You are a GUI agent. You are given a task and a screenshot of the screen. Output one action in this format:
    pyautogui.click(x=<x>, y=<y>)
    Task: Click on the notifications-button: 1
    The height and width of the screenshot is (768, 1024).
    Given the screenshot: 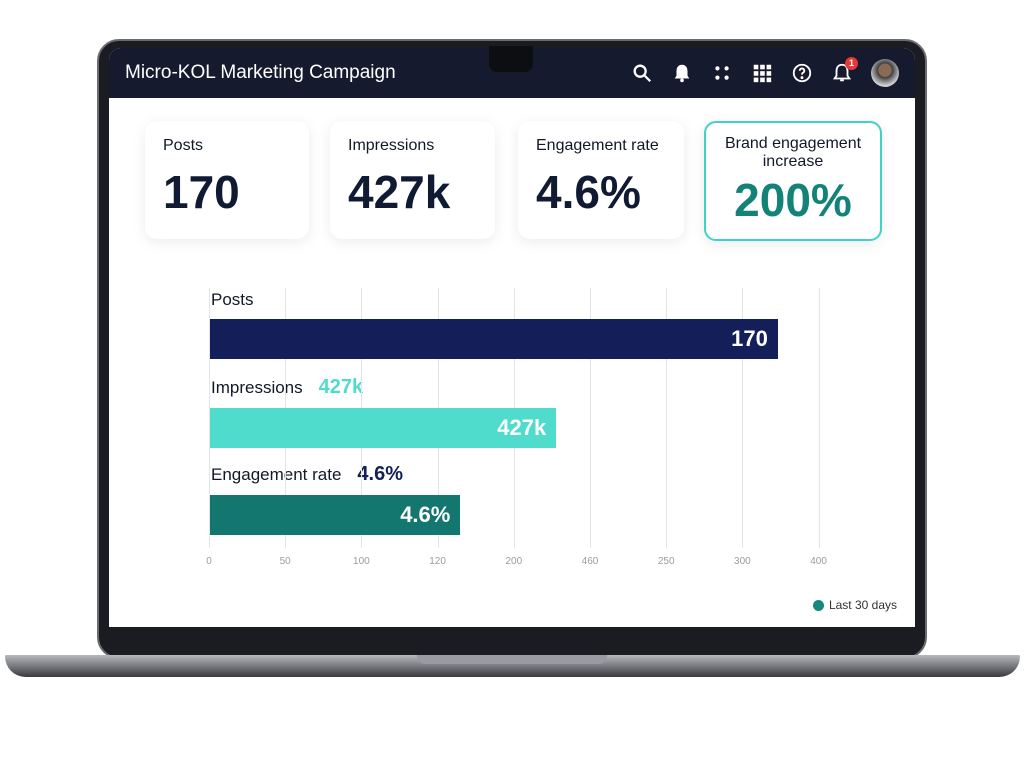 What is the action you would take?
    pyautogui.click(x=844, y=70)
    